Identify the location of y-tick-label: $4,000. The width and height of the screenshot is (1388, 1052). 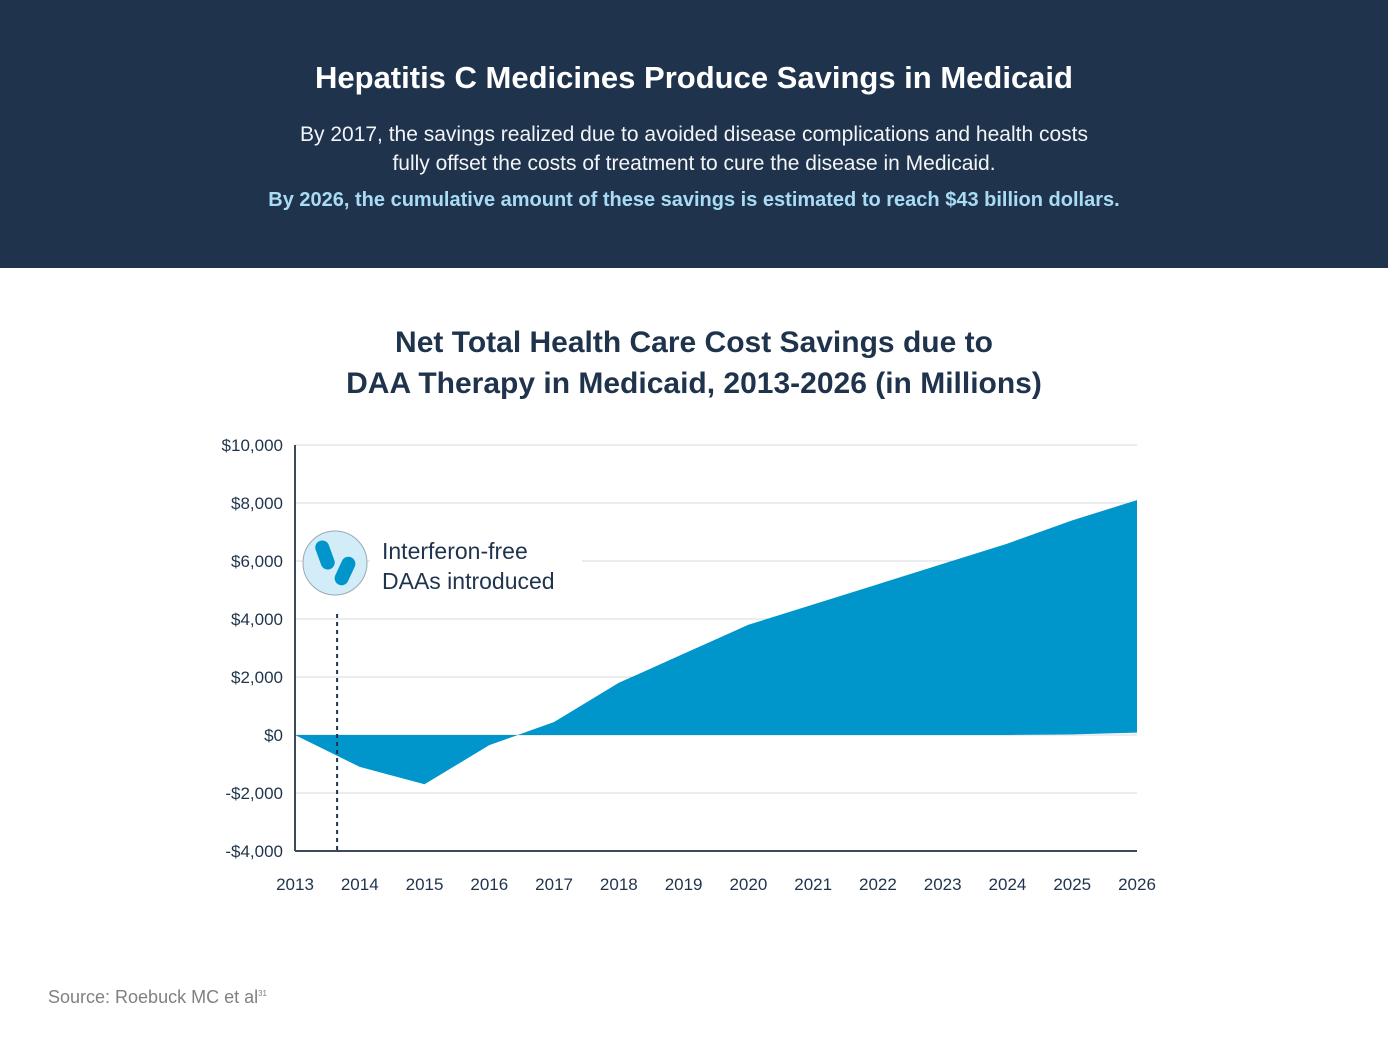
(257, 619).